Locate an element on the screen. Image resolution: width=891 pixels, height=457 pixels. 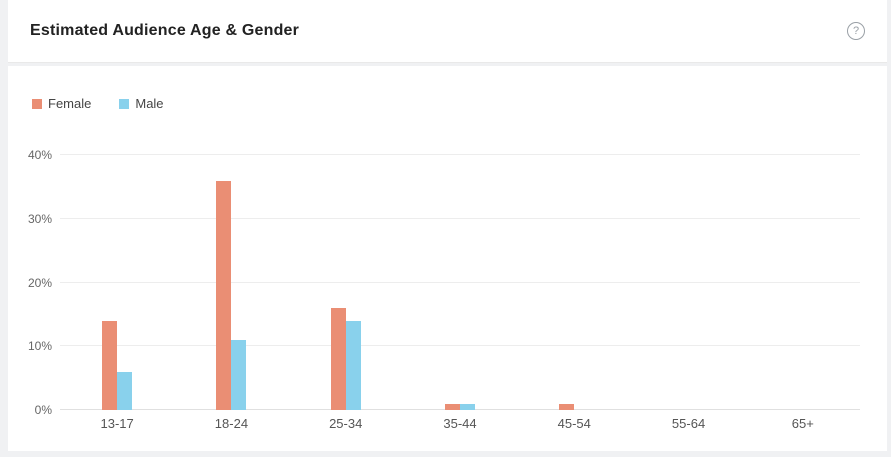
help-icon: ? is located at coordinates (856, 31).